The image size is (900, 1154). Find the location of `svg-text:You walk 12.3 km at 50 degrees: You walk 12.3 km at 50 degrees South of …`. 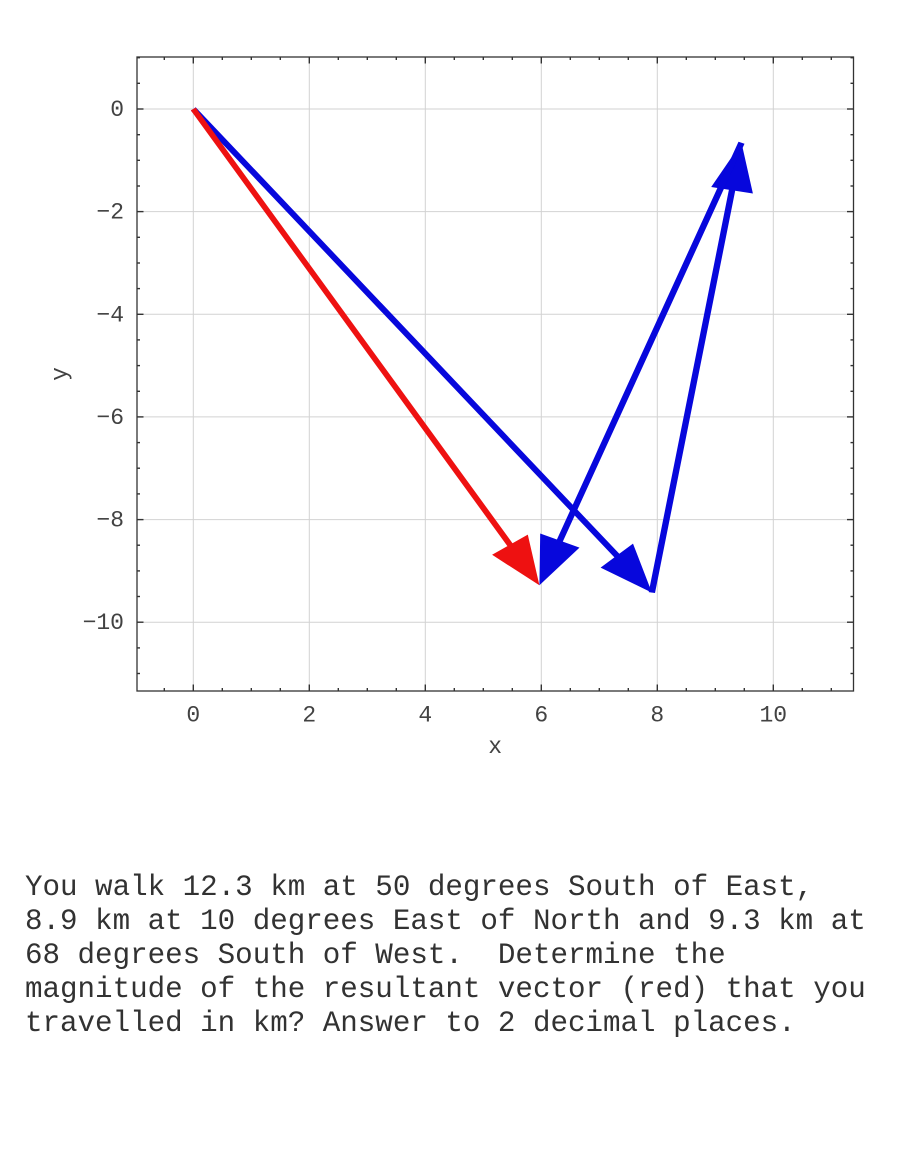

svg-text:You walk 12.3 km at 50 degrees: You walk 12.3 km at 50 degrees South of … is located at coordinates (419, 887).